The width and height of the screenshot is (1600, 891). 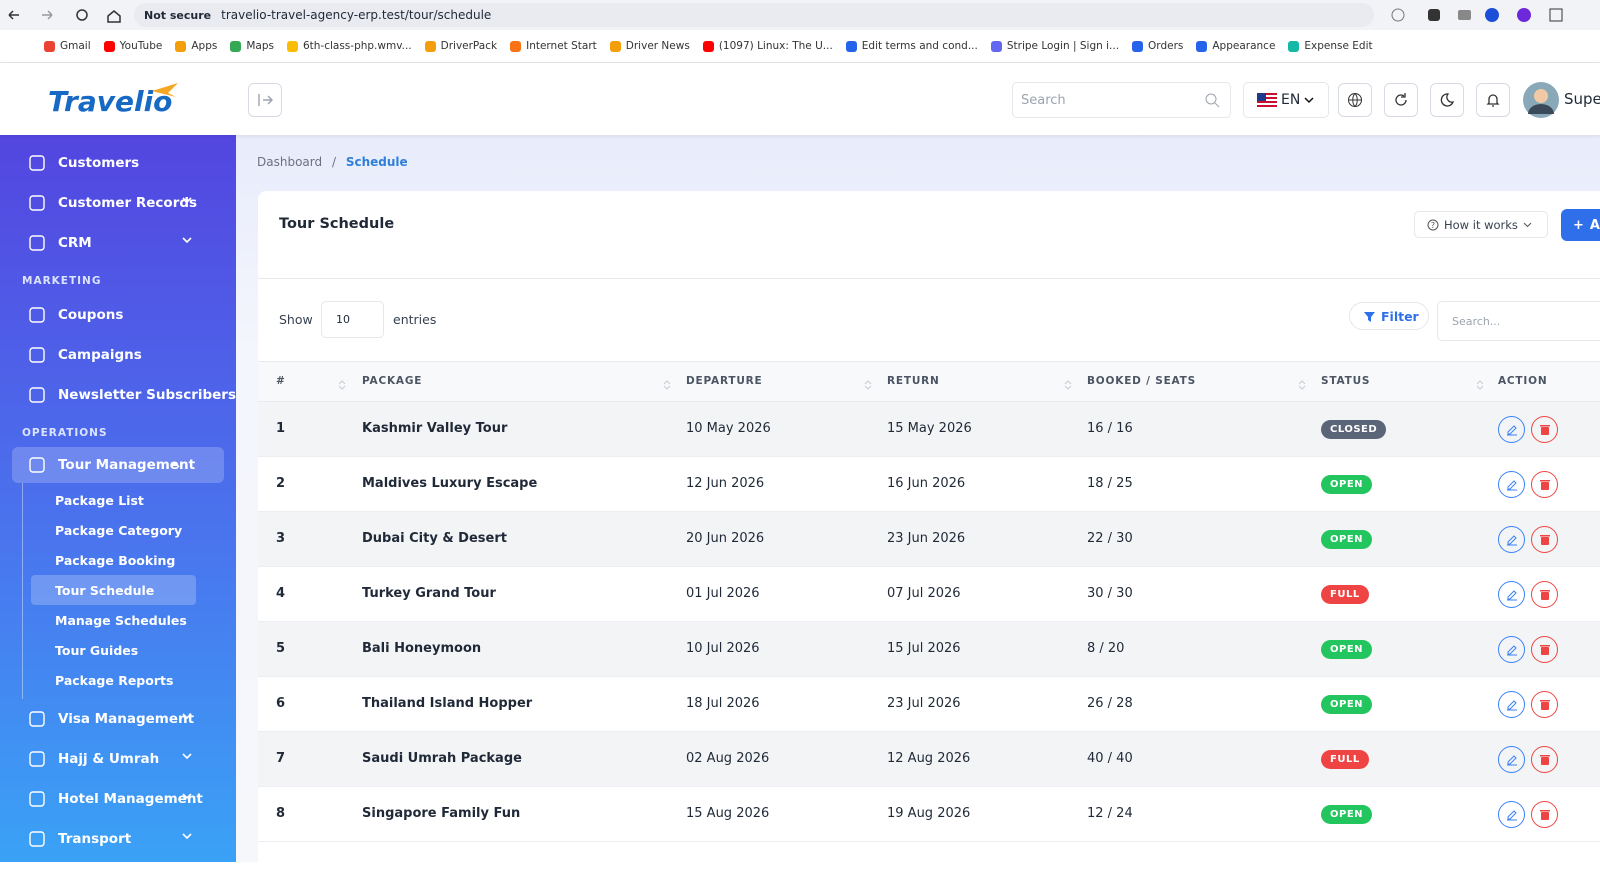 What do you see at coordinates (281, 381) in the screenshot?
I see `column-header: #` at bounding box center [281, 381].